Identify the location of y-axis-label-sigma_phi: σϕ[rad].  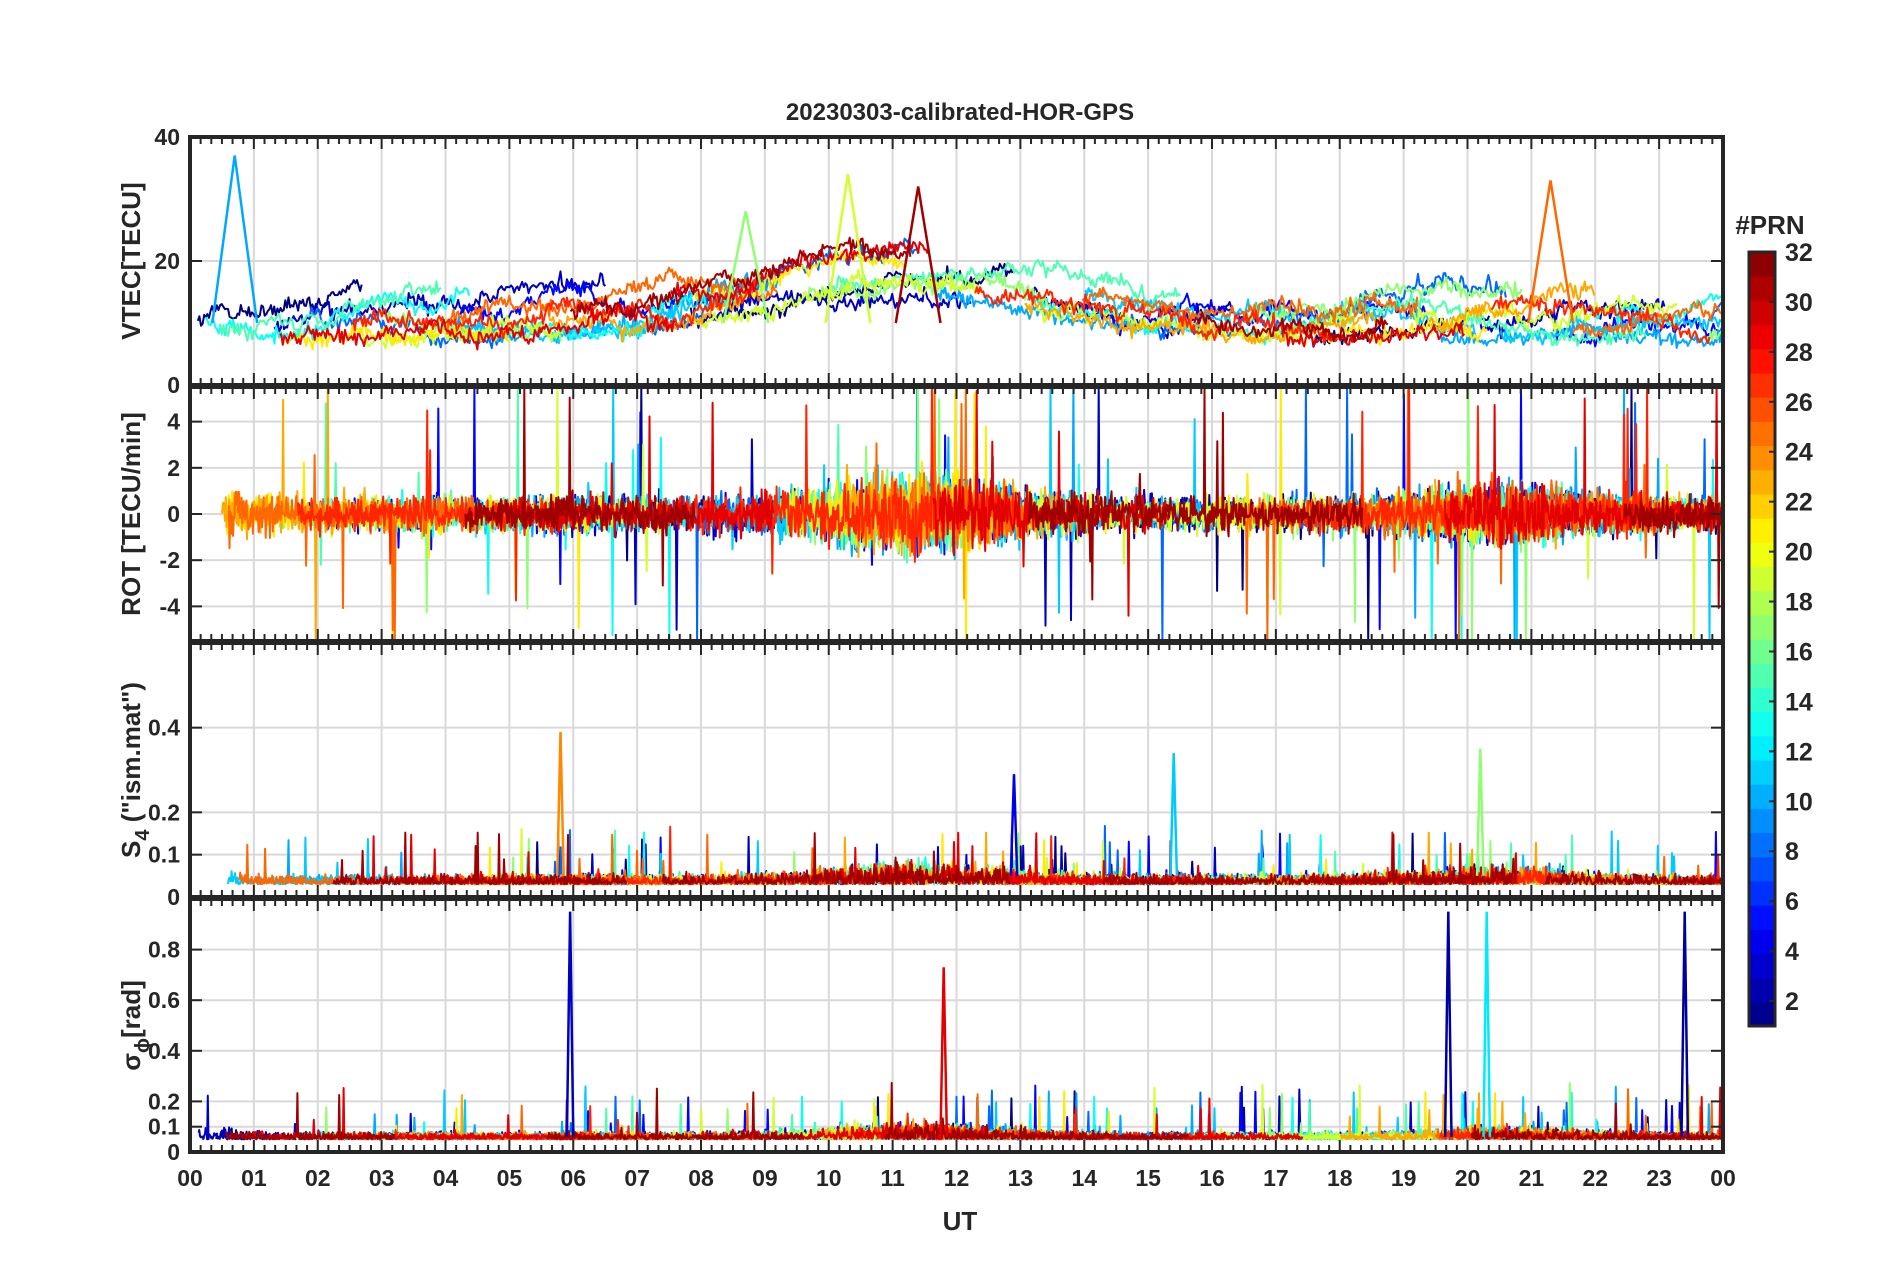
(135, 1025).